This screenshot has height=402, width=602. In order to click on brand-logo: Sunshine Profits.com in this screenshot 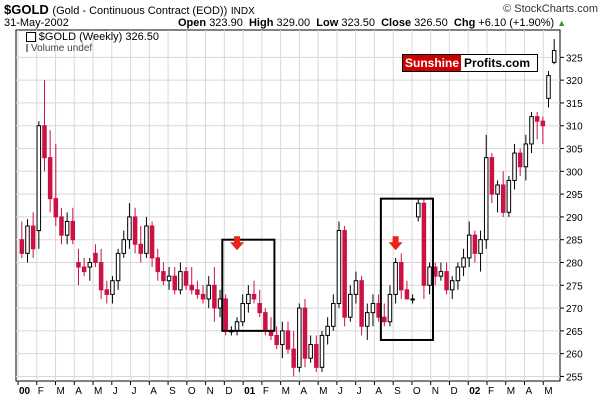, I will do `click(470, 63)`.